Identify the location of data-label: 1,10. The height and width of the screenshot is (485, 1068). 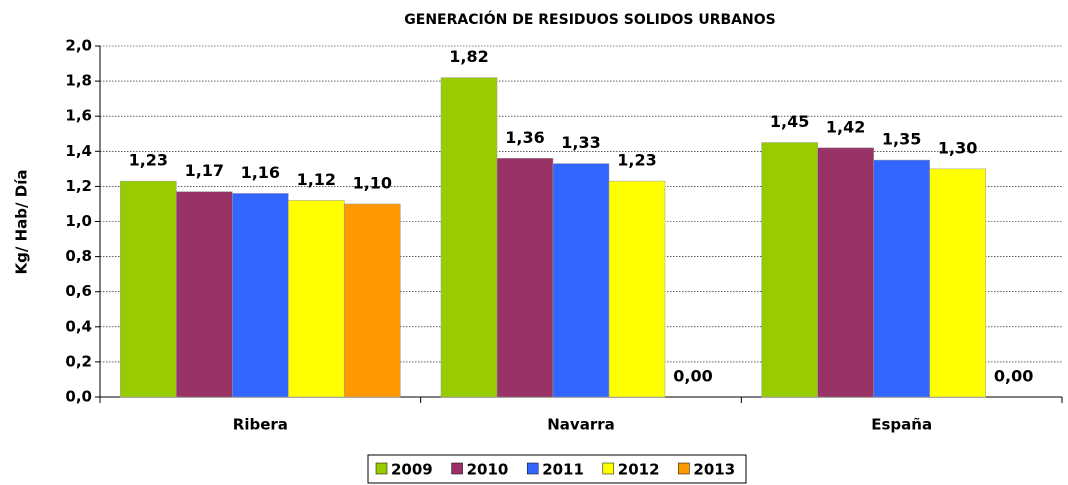
(372, 182).